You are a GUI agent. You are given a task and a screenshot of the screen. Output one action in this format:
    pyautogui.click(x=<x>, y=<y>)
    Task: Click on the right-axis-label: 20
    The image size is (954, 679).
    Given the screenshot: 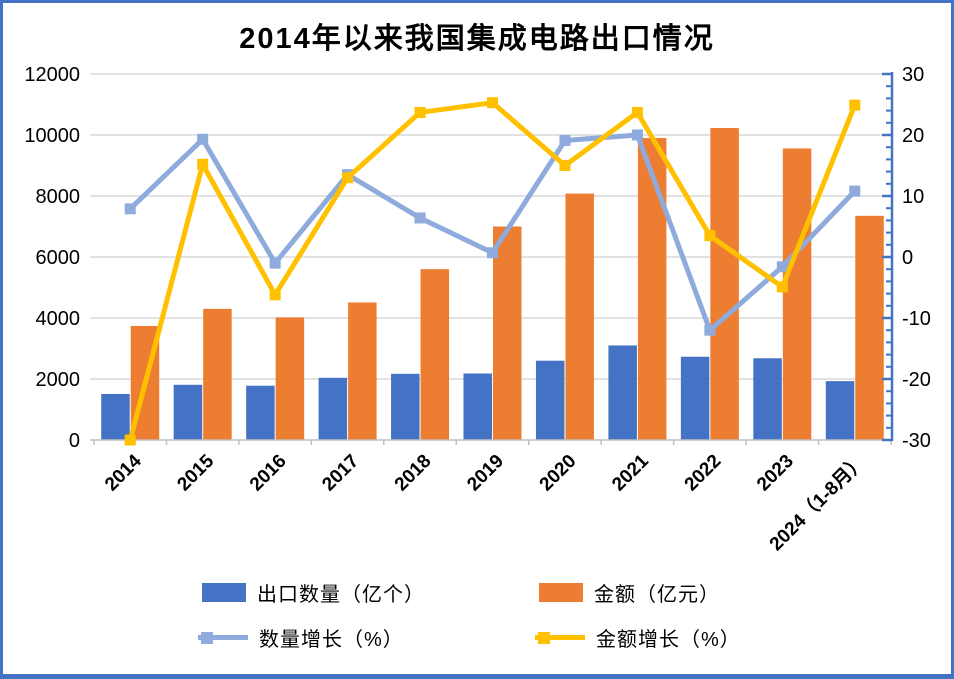 What is the action you would take?
    pyautogui.click(x=913, y=136)
    